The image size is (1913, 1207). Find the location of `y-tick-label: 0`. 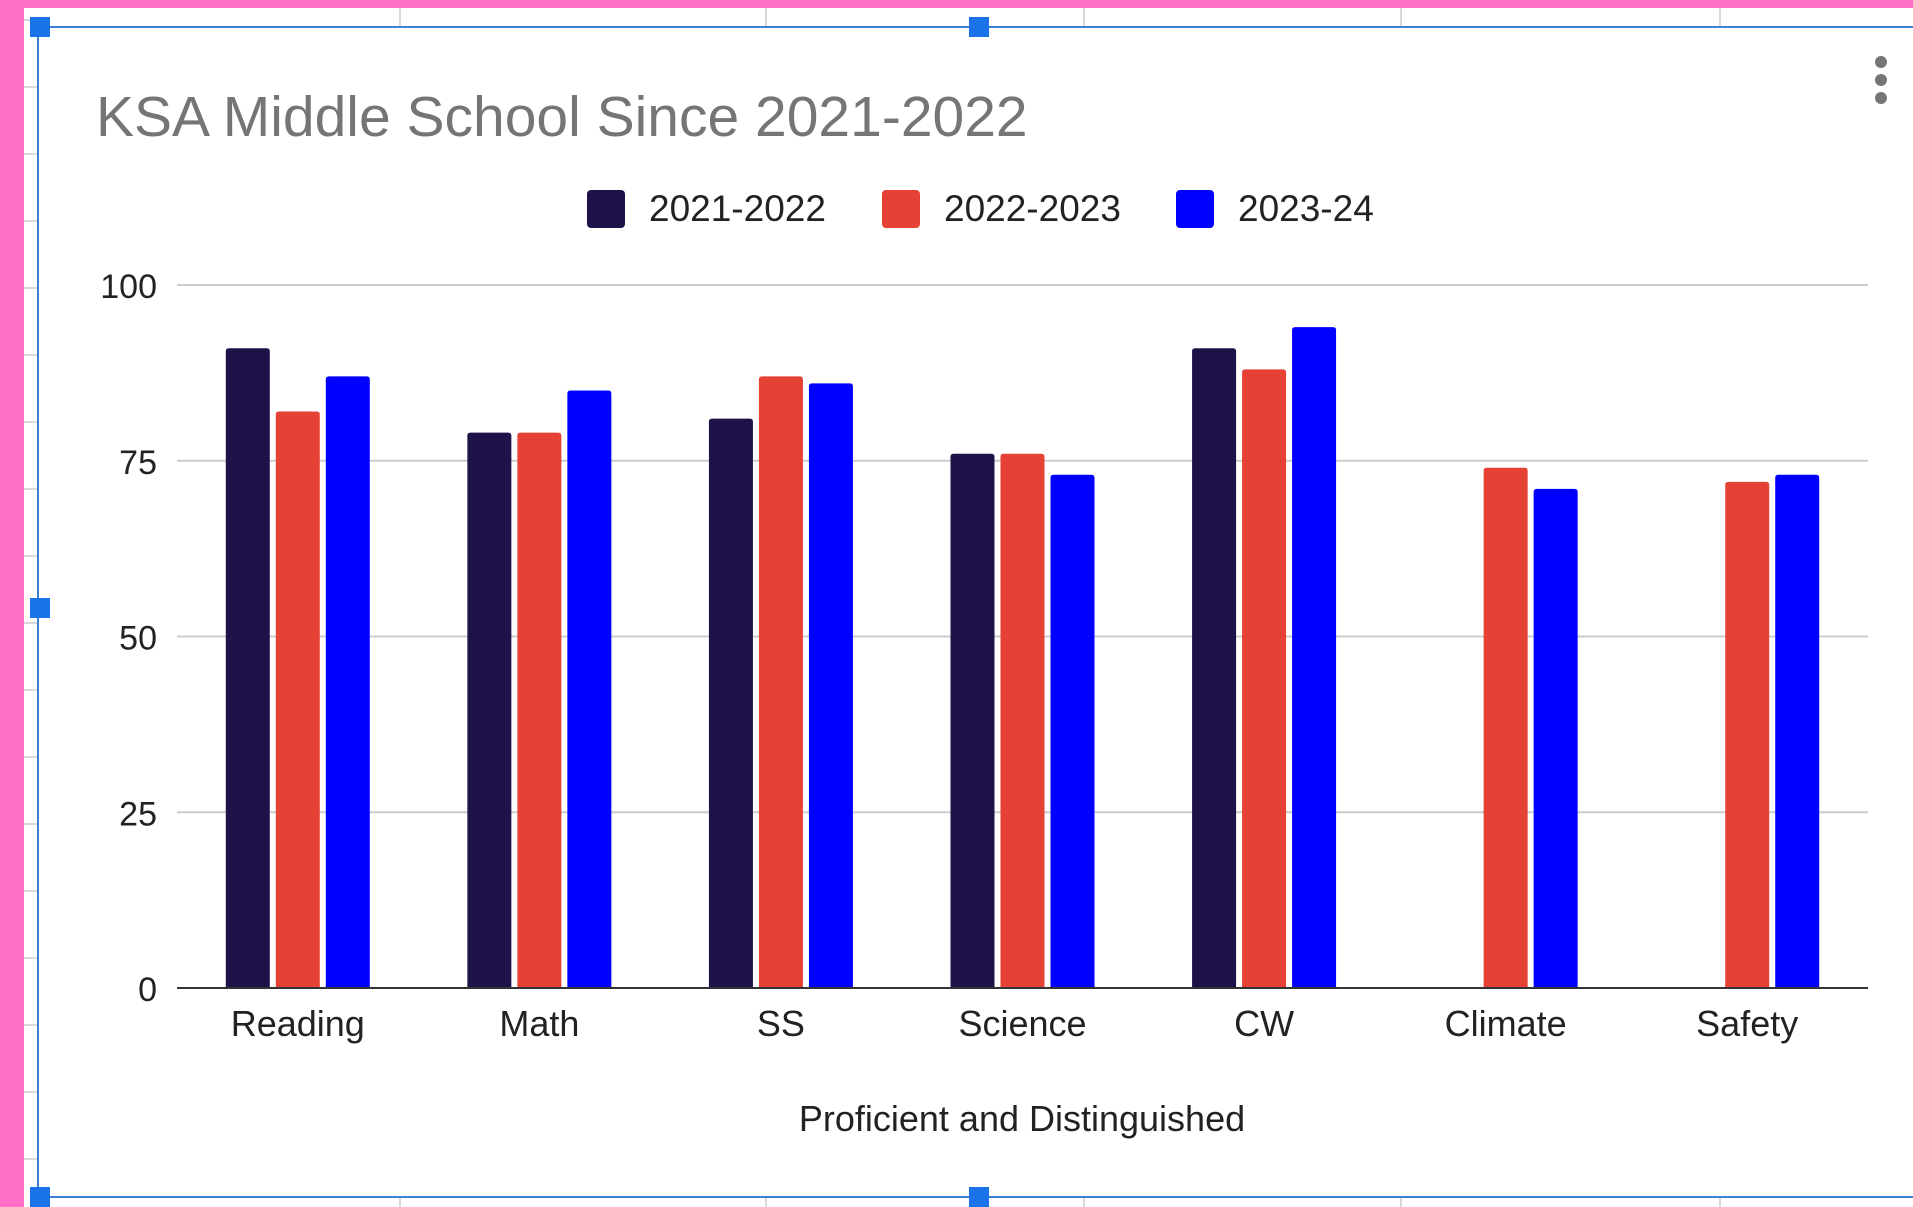

y-tick-label: 0 is located at coordinates (147, 990).